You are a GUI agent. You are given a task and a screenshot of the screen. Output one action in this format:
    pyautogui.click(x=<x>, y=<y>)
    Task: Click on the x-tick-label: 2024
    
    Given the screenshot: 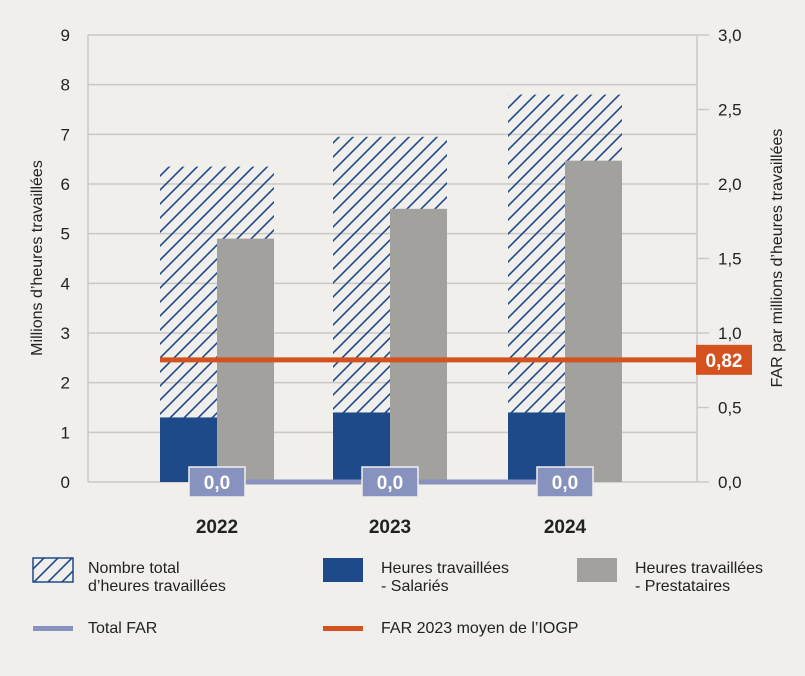 What is the action you would take?
    pyautogui.click(x=565, y=527)
    